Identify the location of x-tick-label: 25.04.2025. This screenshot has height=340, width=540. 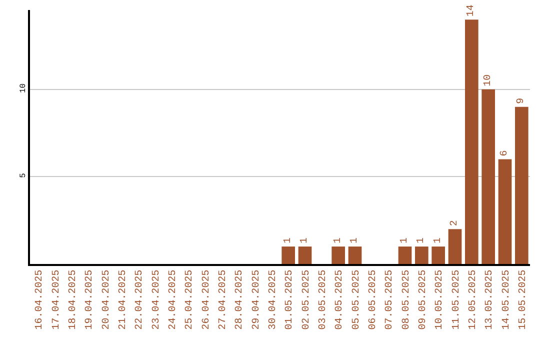
(190, 300).